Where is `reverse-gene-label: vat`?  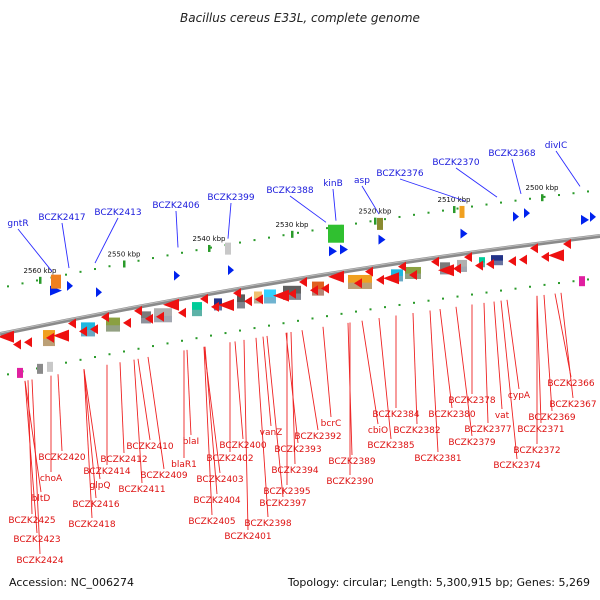 reverse-gene-label: vat is located at coordinates (502, 416).